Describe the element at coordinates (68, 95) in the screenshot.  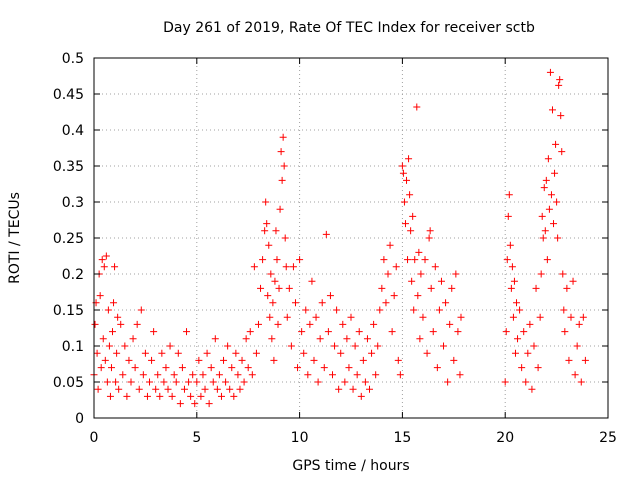
I see `y-tick-label: 0.45` at that location.